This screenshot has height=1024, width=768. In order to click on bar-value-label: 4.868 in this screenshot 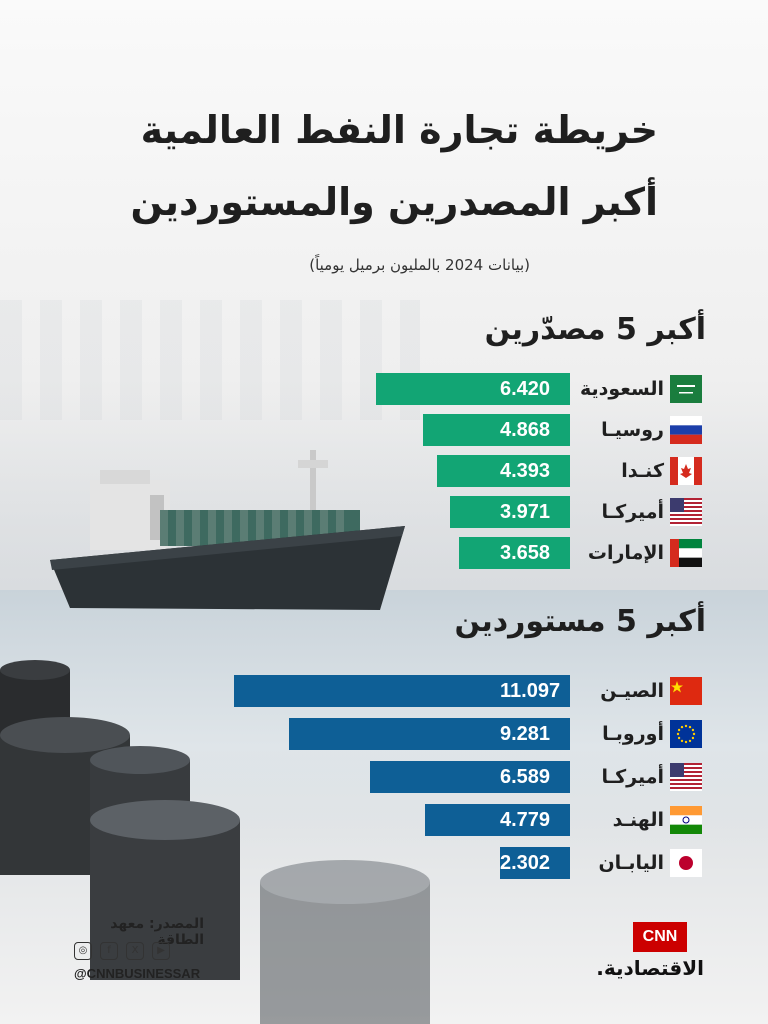, I will do `click(525, 430)`.